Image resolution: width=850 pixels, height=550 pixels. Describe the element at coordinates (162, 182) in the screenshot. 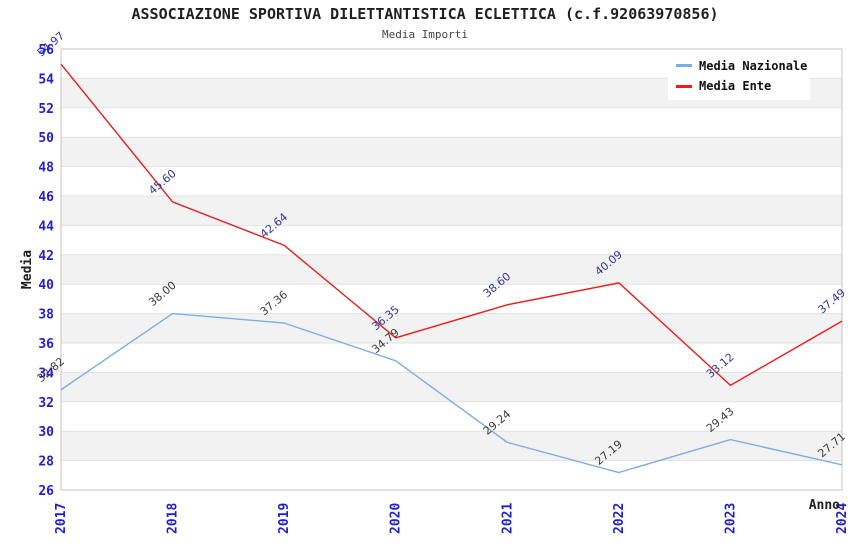

I see `point-label: 45.60` at that location.